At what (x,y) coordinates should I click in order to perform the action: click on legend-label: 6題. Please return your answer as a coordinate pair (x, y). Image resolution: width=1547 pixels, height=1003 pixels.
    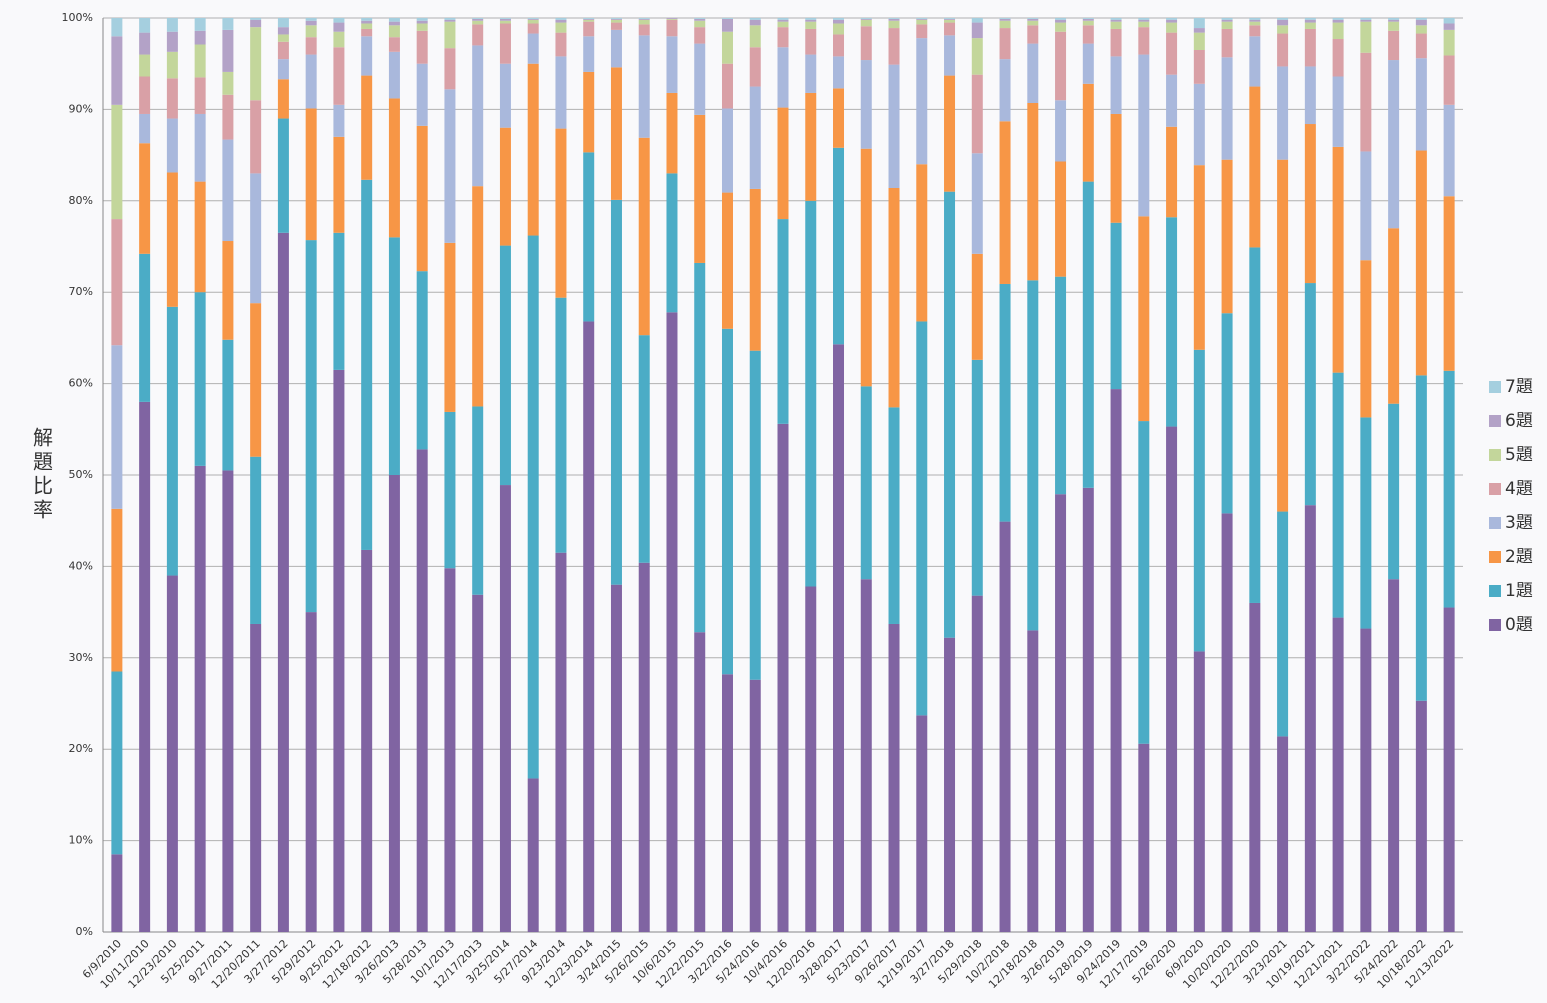
    Looking at the image, I should click on (1519, 421).